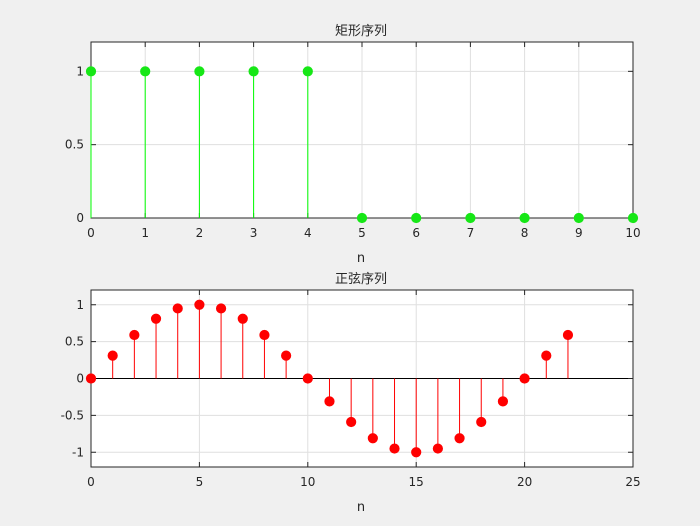  Describe the element at coordinates (361, 507) in the screenshot. I see `sine-sequence-xlabel: n` at that location.